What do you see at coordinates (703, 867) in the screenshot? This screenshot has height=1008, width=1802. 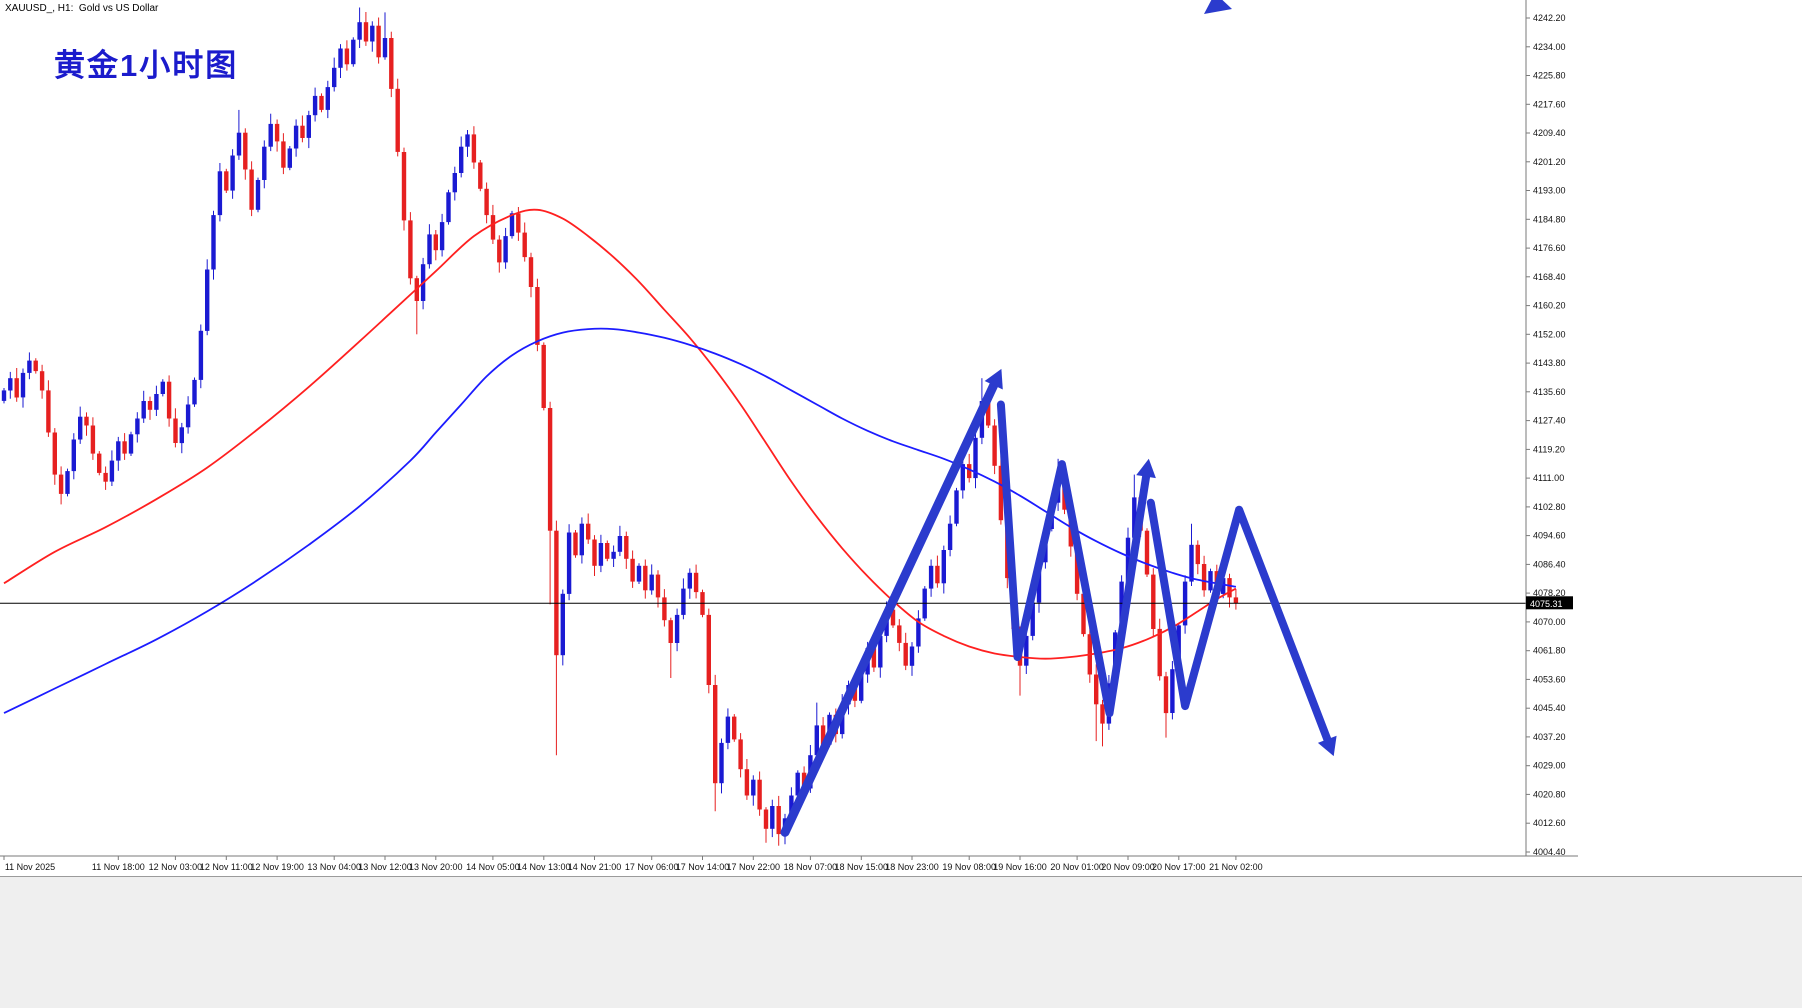 I see `svg-text: 17 Nov 14:00` at bounding box center [703, 867].